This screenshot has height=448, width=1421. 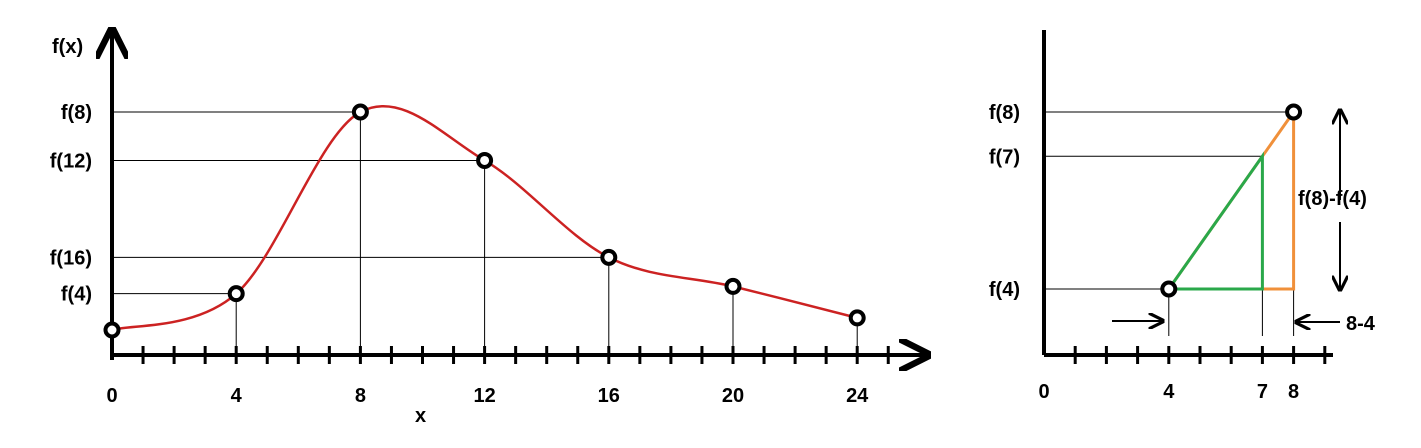 I want to click on left-x-tick-8: 8, so click(x=360, y=396).